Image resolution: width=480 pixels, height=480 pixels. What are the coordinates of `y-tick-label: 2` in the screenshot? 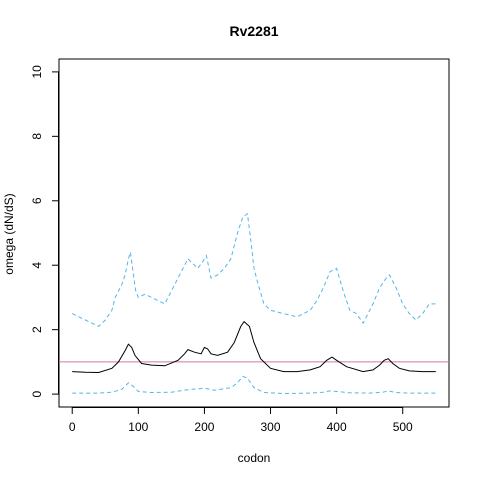 It's located at (37, 329).